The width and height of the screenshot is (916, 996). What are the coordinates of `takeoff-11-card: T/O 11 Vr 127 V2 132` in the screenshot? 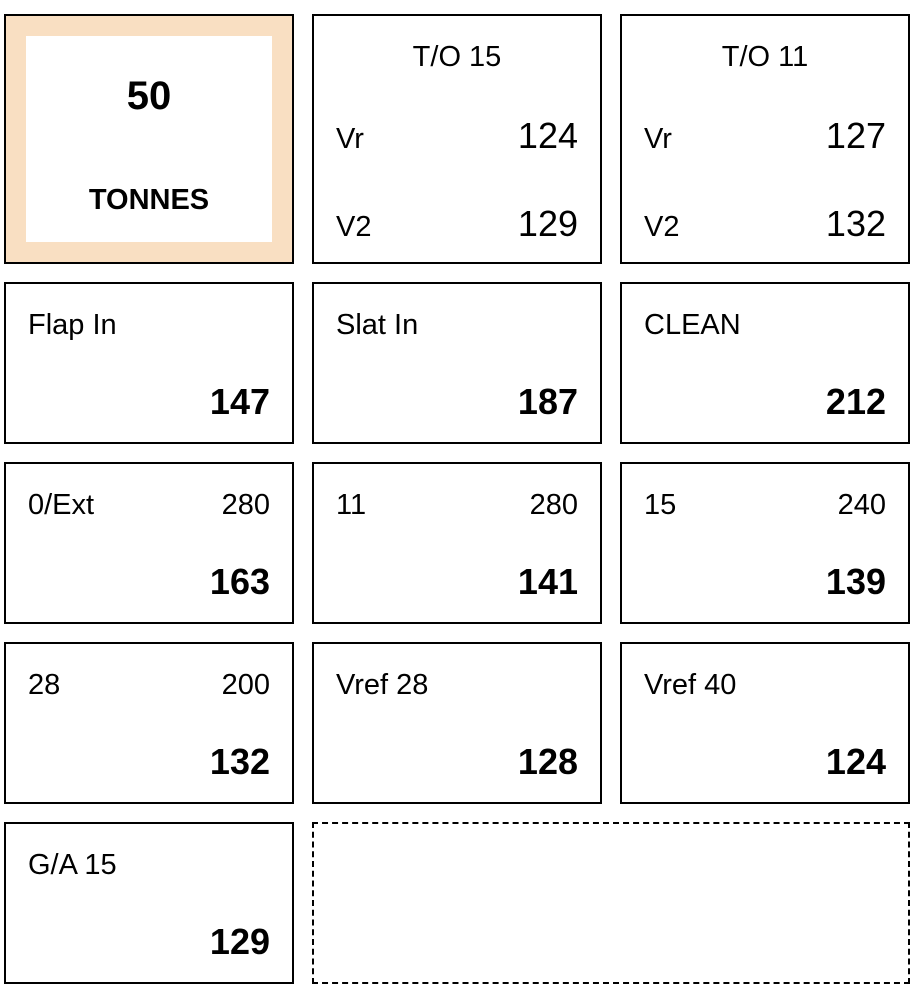 It's located at (765, 139).